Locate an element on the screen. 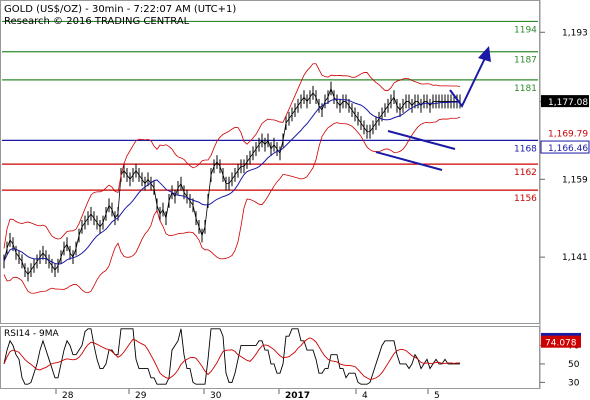 The image size is (590, 400). rsi-ma-value-tag-box is located at coordinates (561, 341).